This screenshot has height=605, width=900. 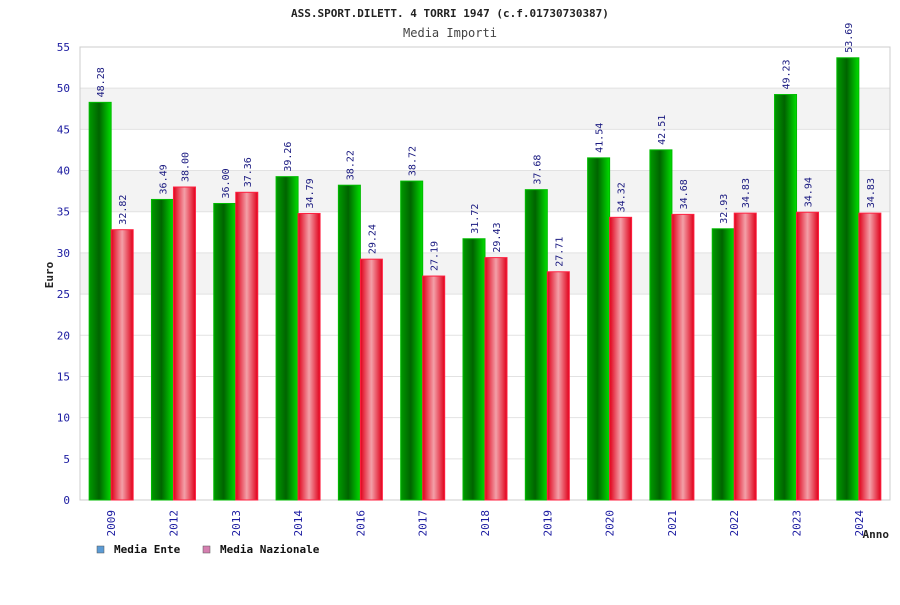 I want to click on y-tick-label: 25, so click(x=63, y=294).